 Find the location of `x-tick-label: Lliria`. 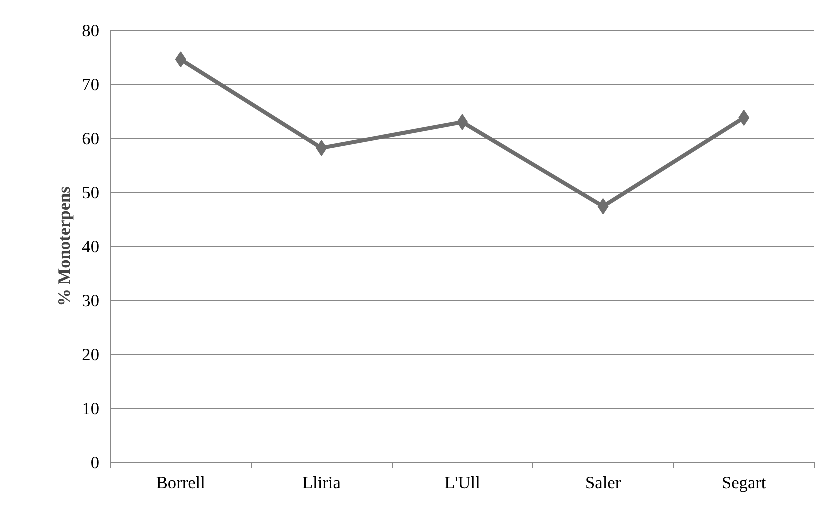

x-tick-label: Lliria is located at coordinates (322, 483).